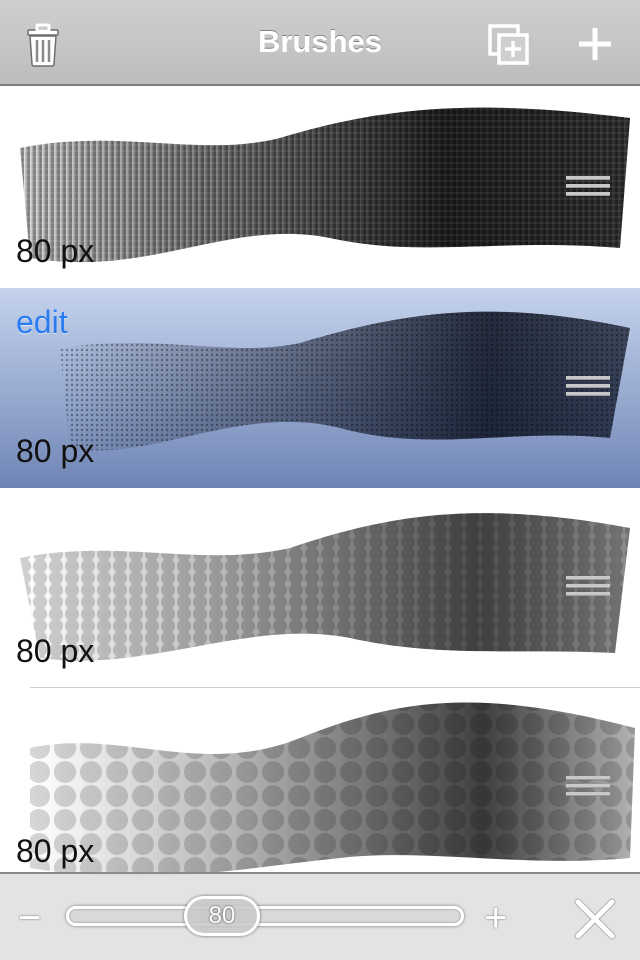  I want to click on trash-icon, so click(43, 45).